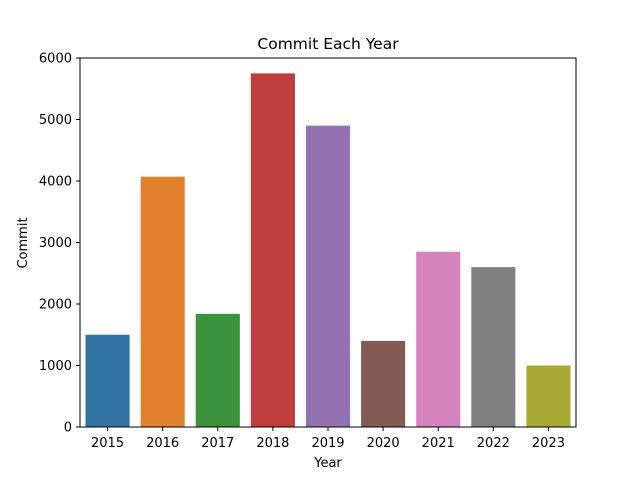 The image size is (640, 480). Describe the element at coordinates (162, 301) in the screenshot. I see `bar-2016` at that location.